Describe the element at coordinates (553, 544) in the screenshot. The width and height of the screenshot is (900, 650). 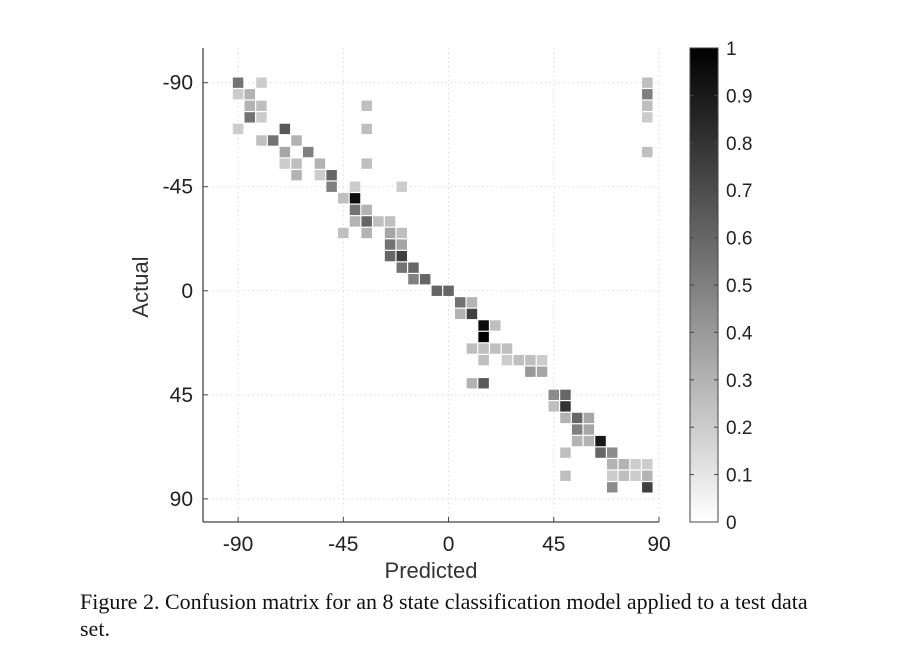
I see `x-tick-label: 45` at that location.